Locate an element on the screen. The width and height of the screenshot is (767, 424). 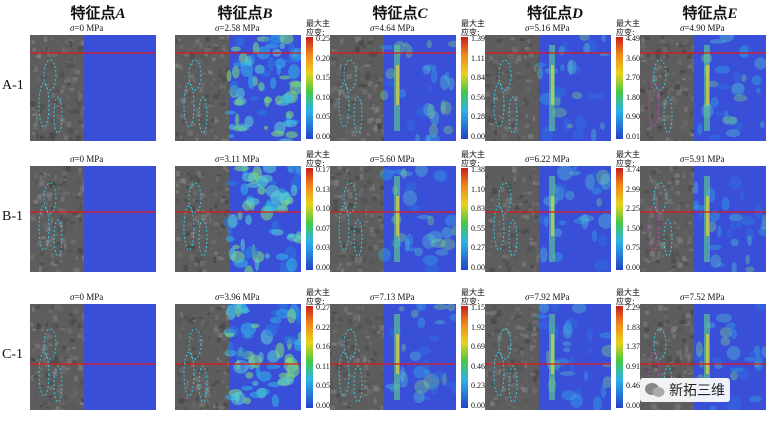
colorbar-tick: 1.397 3 is located at coordinates (483, 38).